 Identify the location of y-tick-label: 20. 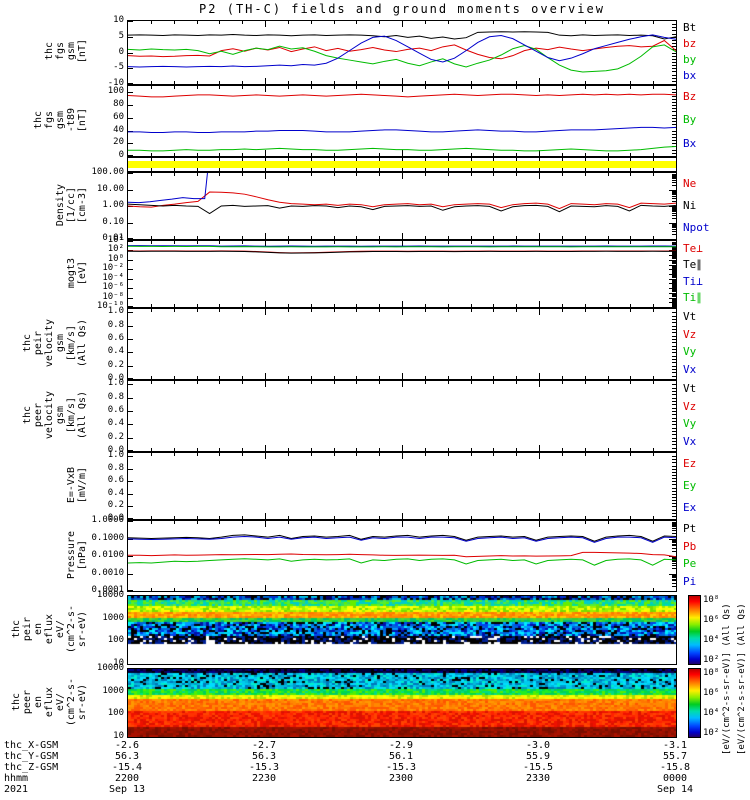
(118, 142).